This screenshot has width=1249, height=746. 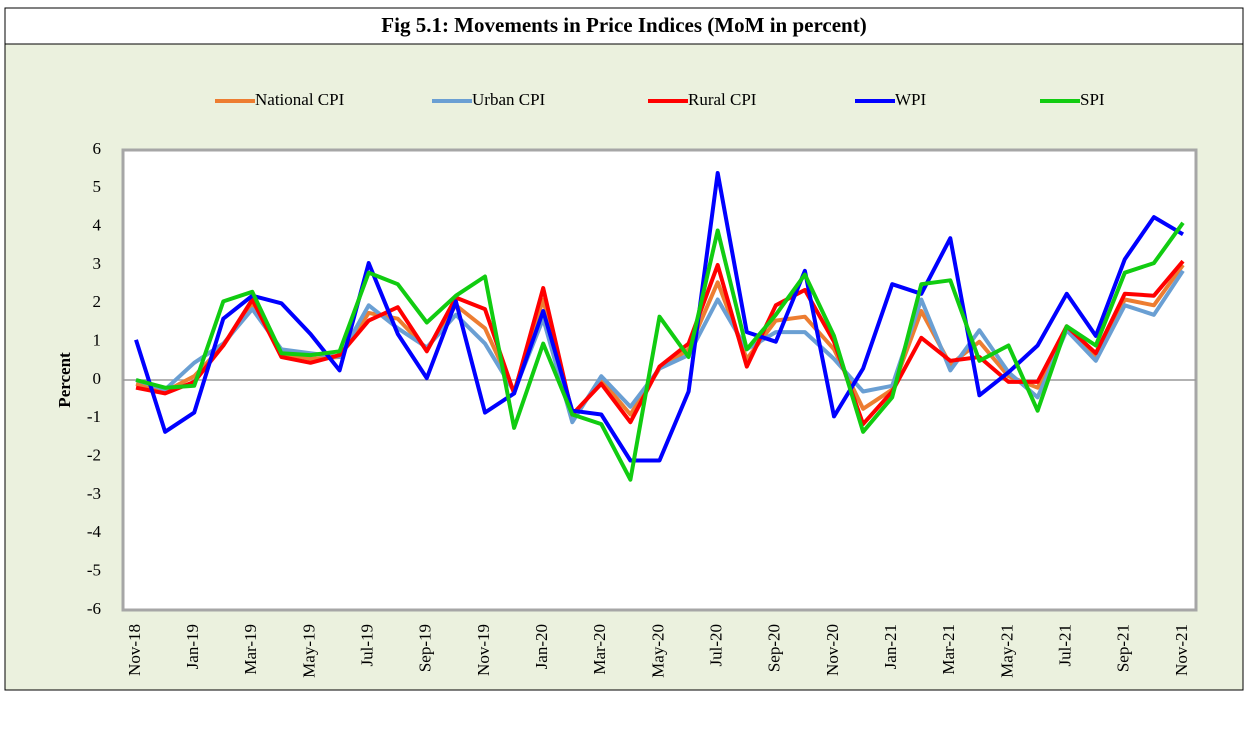 I want to click on y-tick-label: -1, so click(x=94, y=416).